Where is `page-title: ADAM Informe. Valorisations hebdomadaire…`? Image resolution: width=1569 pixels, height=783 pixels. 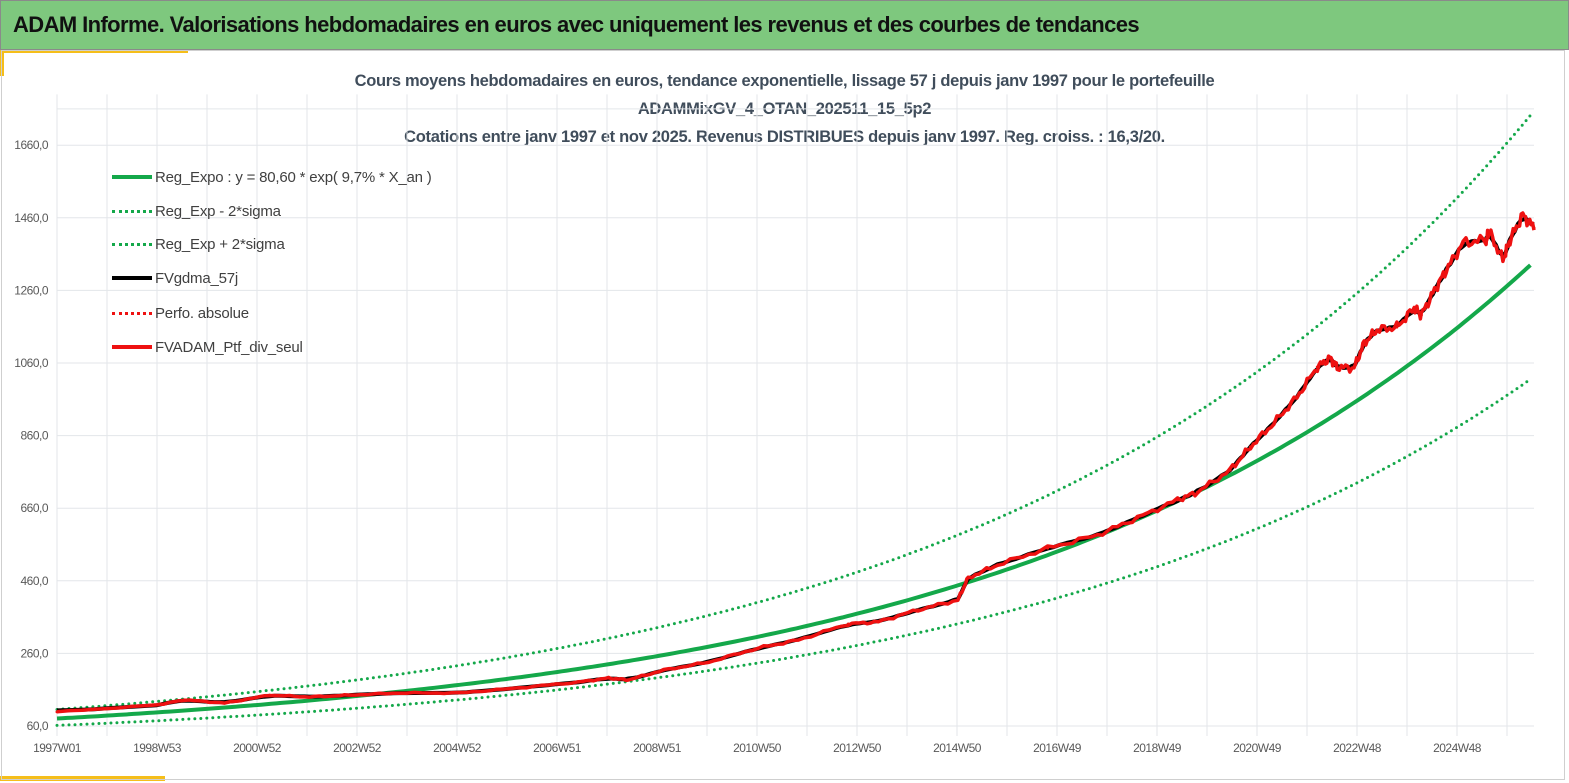 page-title: ADAM Informe. Valorisations hebdomadaire… is located at coordinates (576, 24).